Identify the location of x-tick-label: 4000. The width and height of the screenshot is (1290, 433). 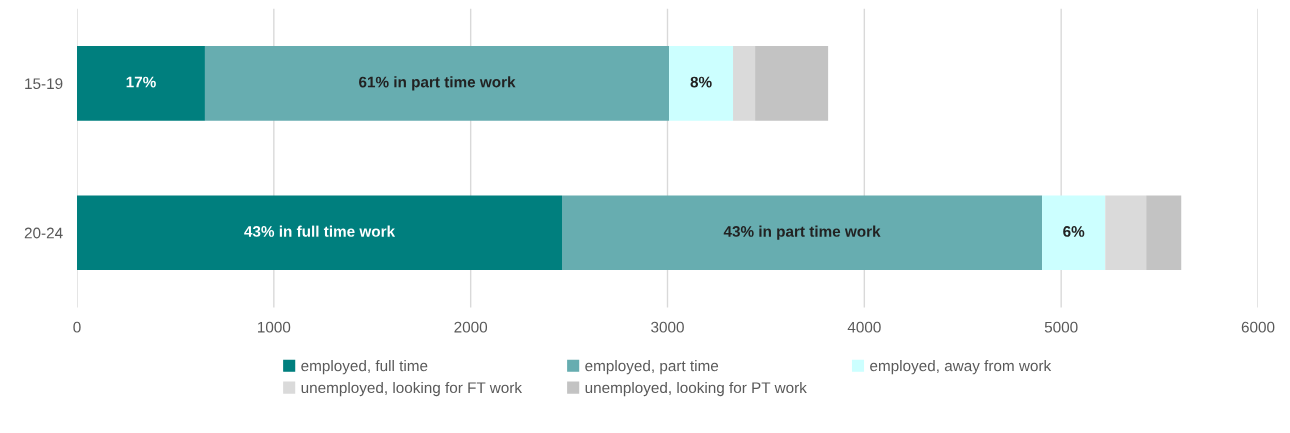
(864, 327).